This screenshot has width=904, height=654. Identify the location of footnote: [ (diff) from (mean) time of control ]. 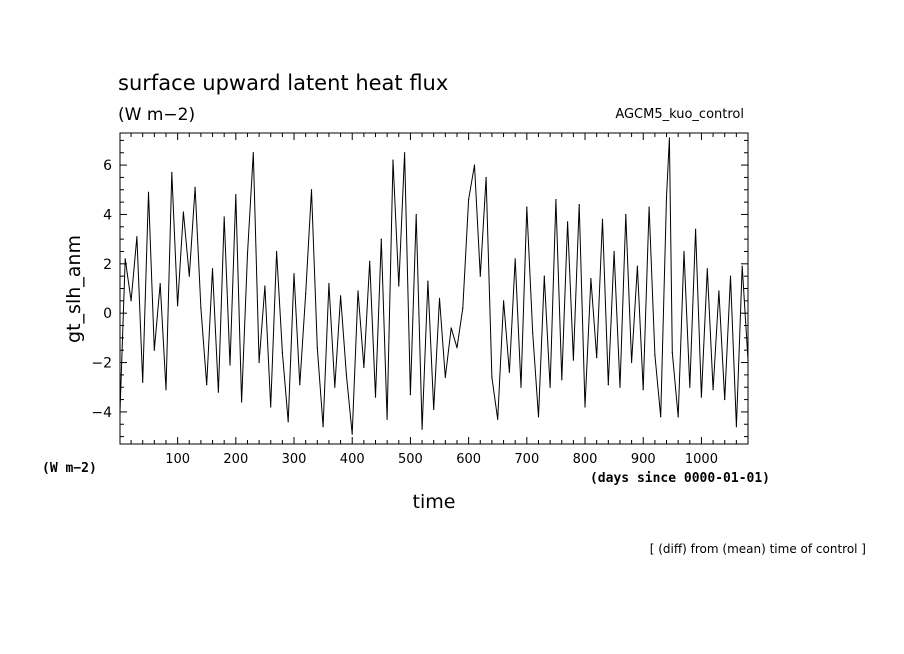
(758, 549).